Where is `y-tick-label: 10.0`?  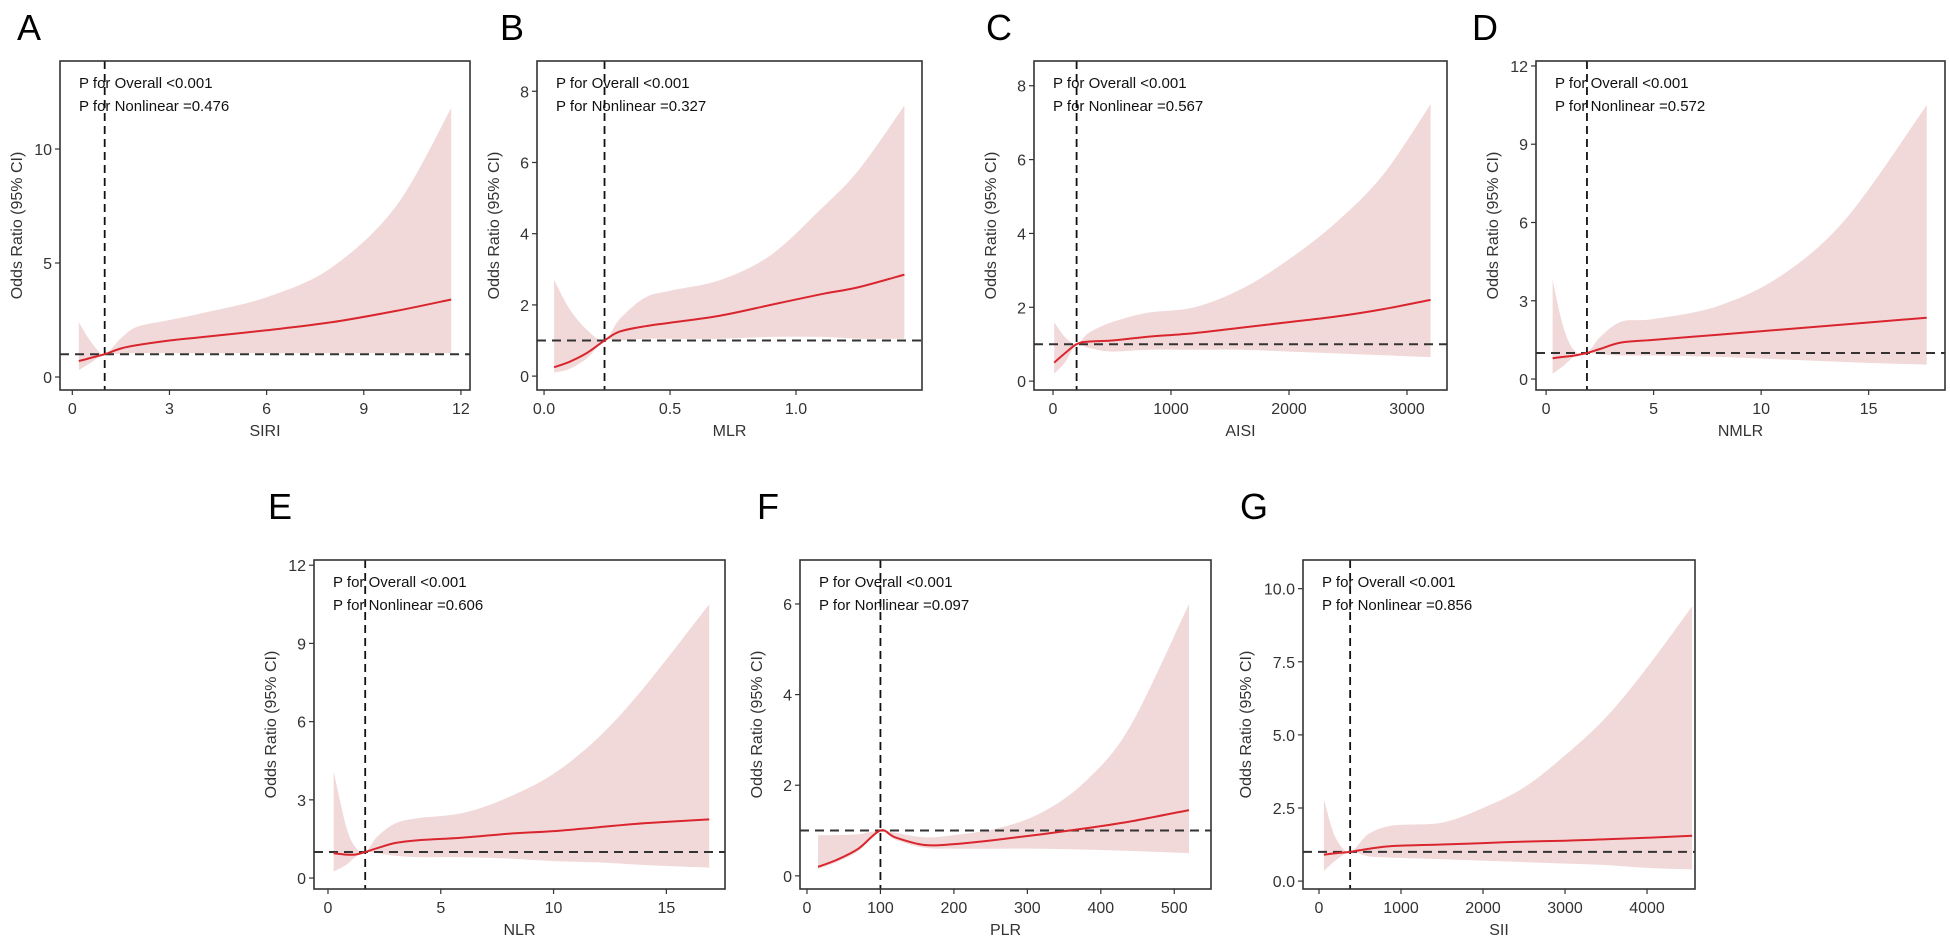
y-tick-label: 10.0 is located at coordinates (1279, 590).